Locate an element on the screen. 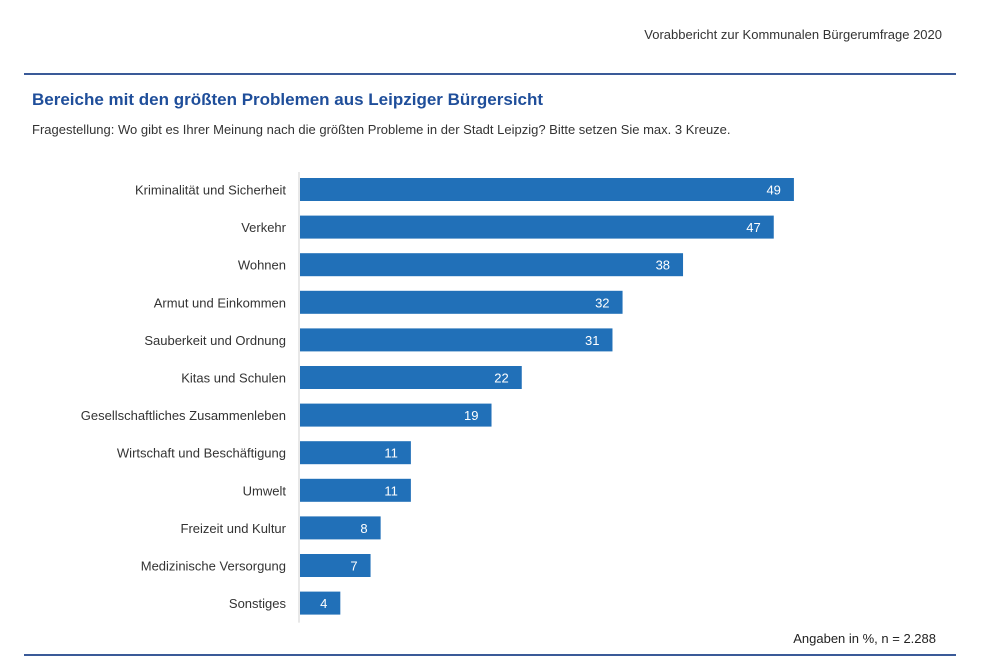 This screenshot has width=1000, height=667. data-label: 8 is located at coordinates (363, 528).